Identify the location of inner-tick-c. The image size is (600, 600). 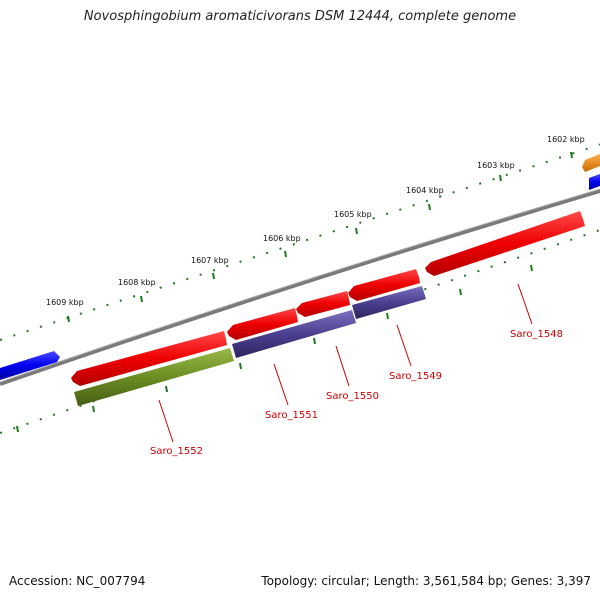
(387, 316).